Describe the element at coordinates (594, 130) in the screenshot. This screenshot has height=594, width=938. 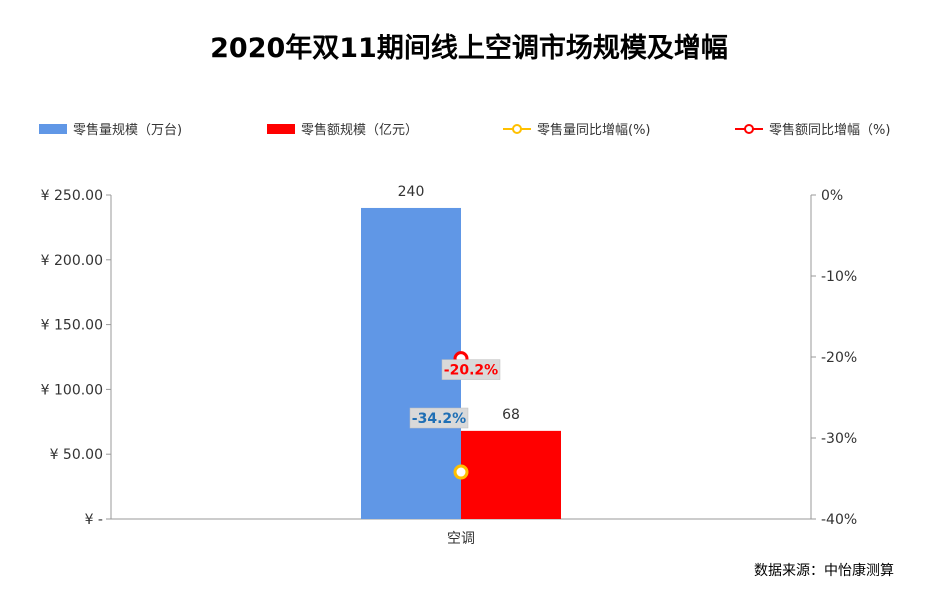
I see `legend-label: 零售量同比增幅(%)` at that location.